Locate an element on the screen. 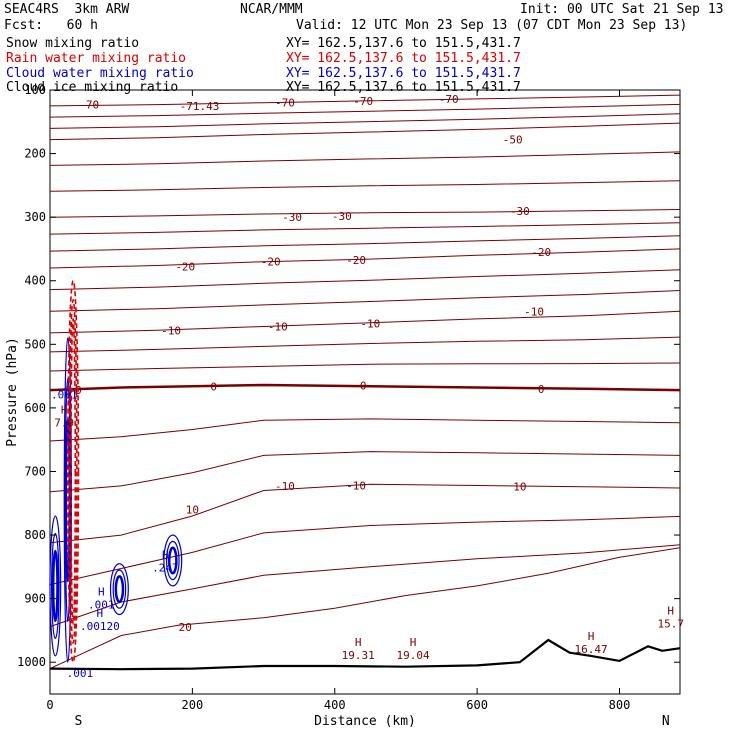  y-tick-label: 1000 is located at coordinates (31, 662).